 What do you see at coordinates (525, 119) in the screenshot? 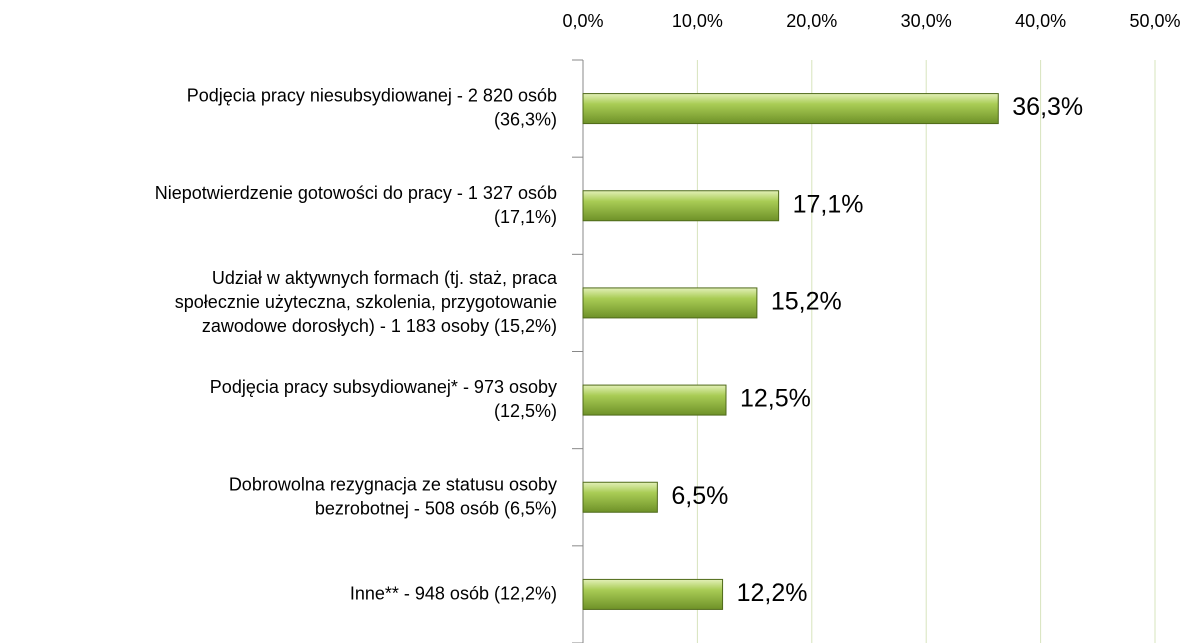
I see `y-tick-label-line: (36,3%)` at bounding box center [525, 119].